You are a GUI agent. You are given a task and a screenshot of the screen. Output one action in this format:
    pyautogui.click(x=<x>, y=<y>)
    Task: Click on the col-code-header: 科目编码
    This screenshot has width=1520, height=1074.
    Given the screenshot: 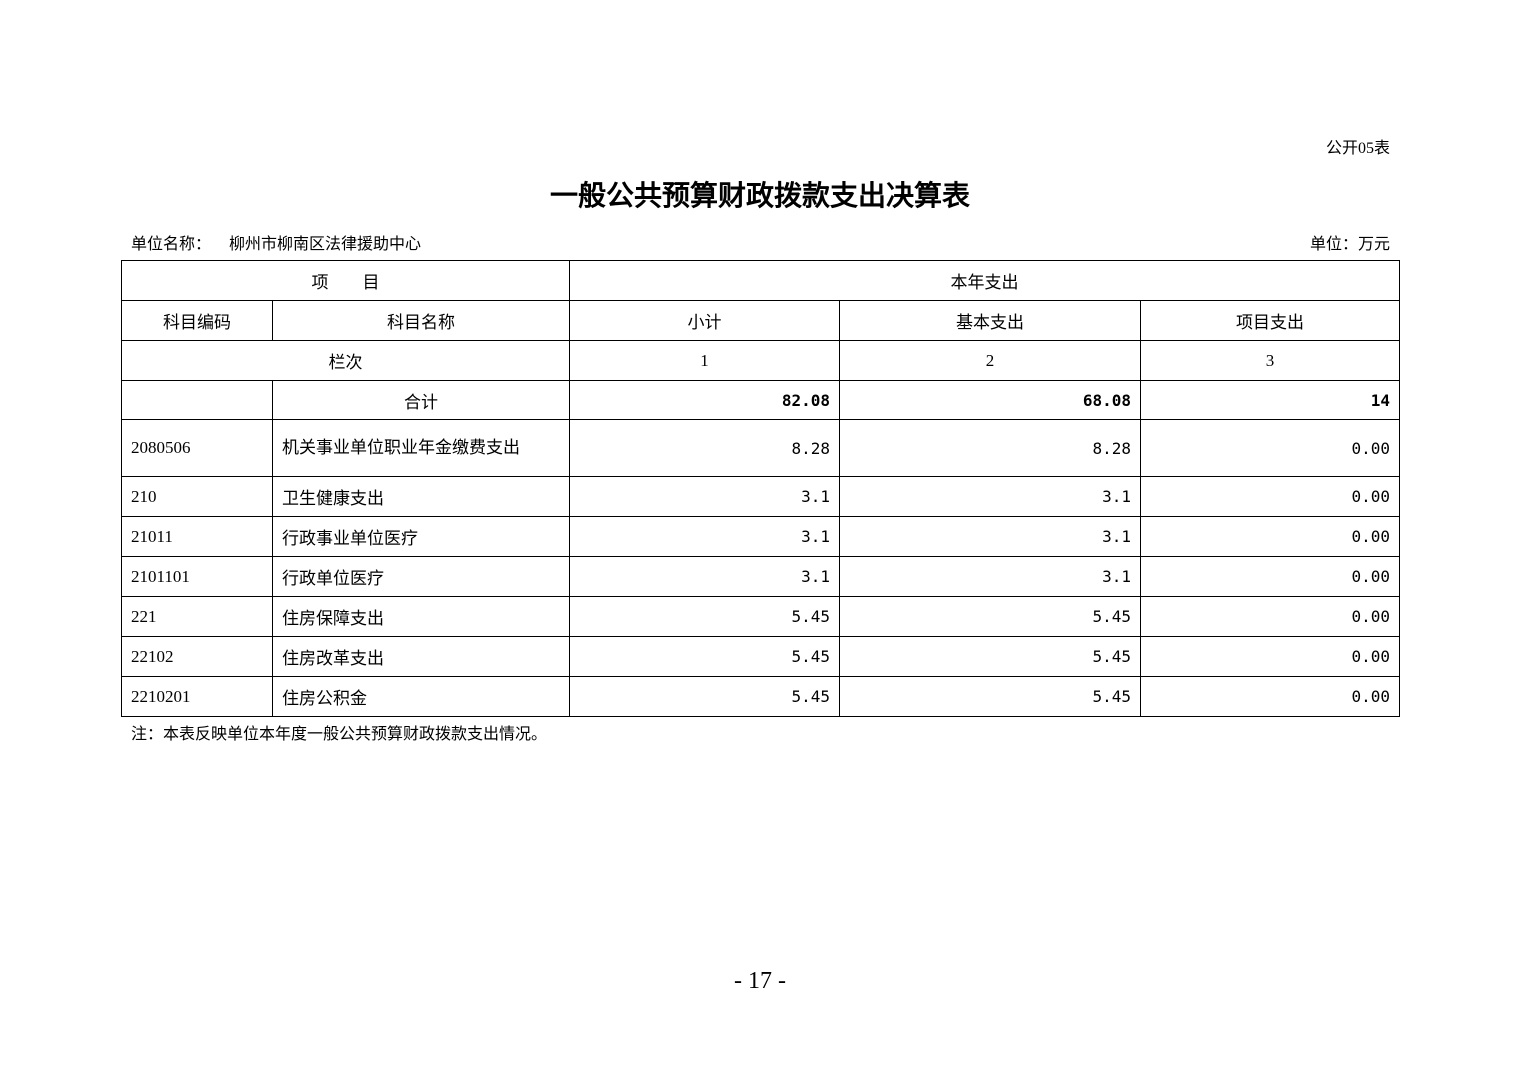 What is the action you would take?
    pyautogui.click(x=197, y=320)
    